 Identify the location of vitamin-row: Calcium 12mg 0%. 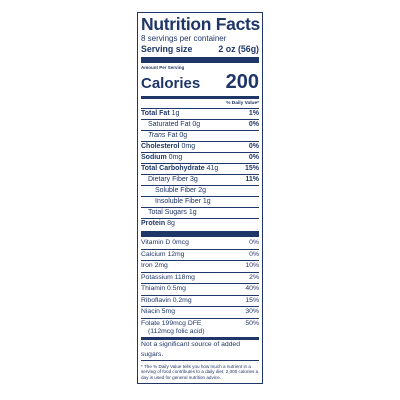
(200, 254).